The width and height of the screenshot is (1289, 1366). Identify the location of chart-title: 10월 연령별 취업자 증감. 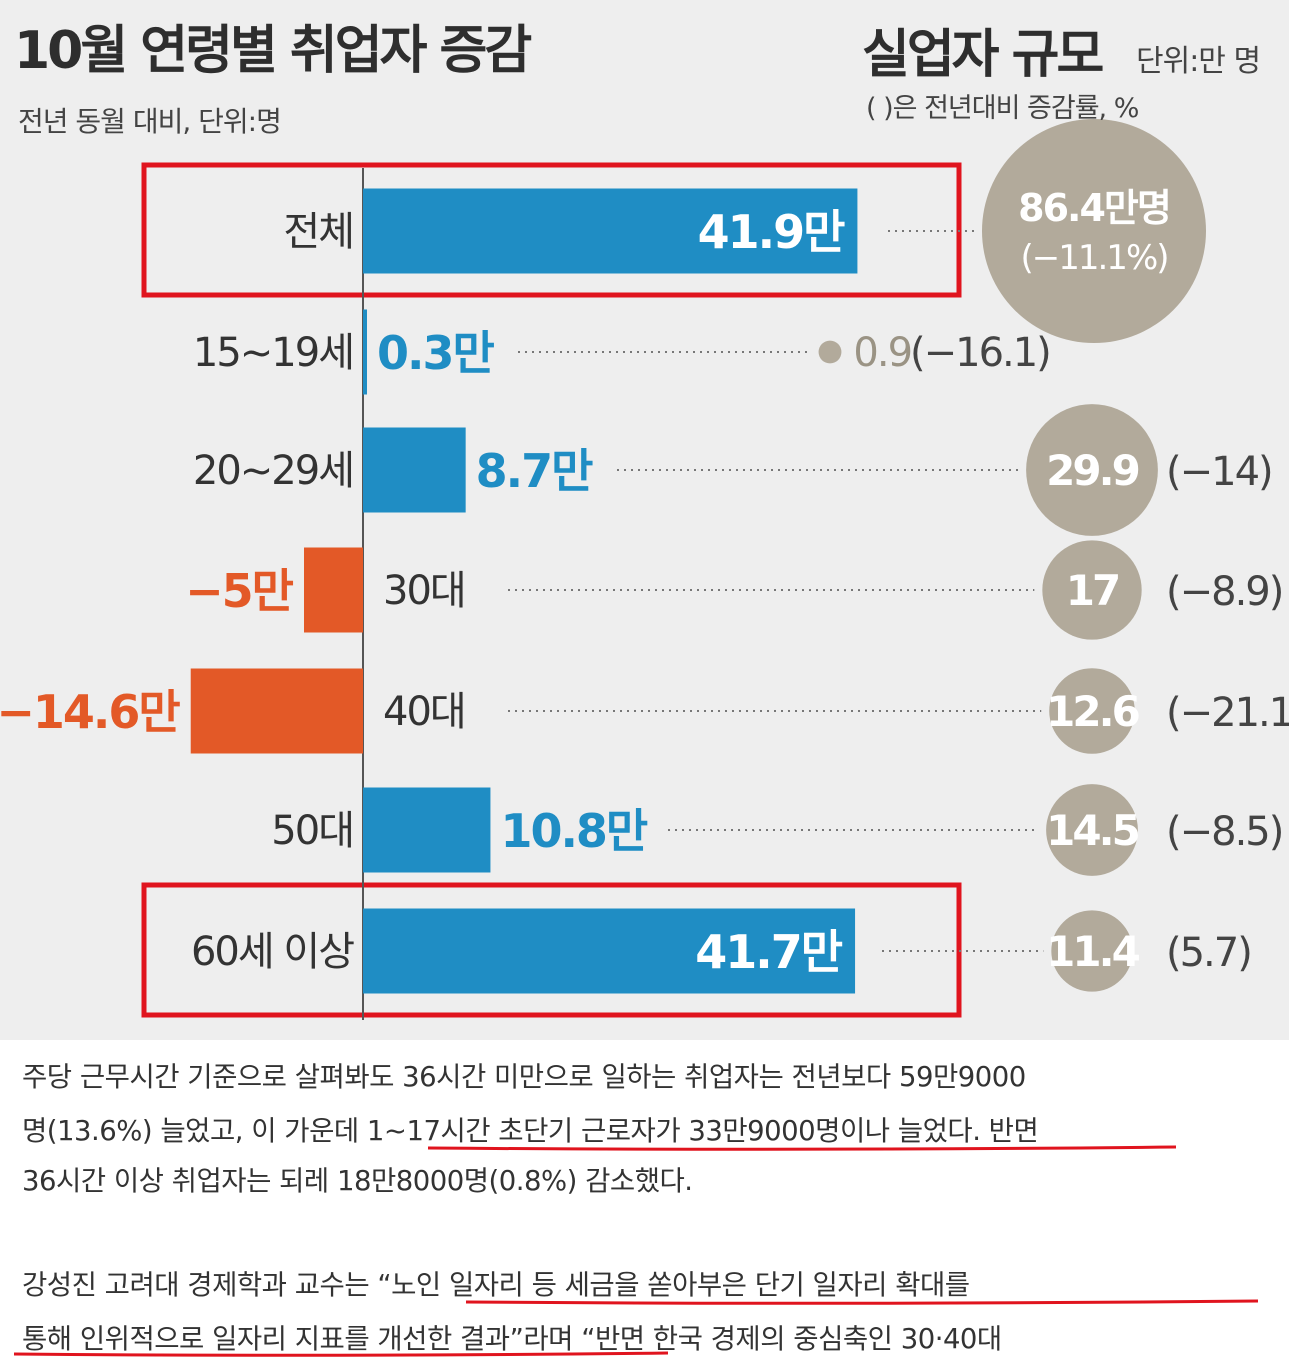
(273, 51).